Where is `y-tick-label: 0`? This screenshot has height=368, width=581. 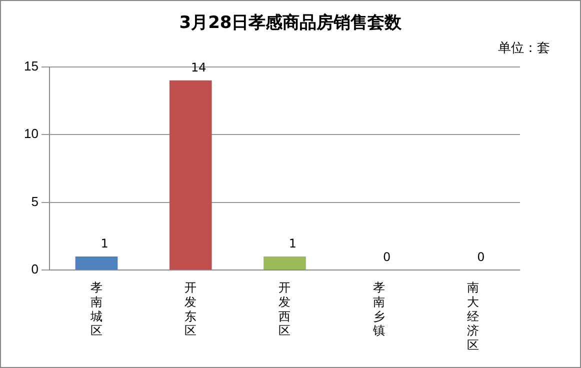
y-tick-label: 0 is located at coordinates (34, 269).